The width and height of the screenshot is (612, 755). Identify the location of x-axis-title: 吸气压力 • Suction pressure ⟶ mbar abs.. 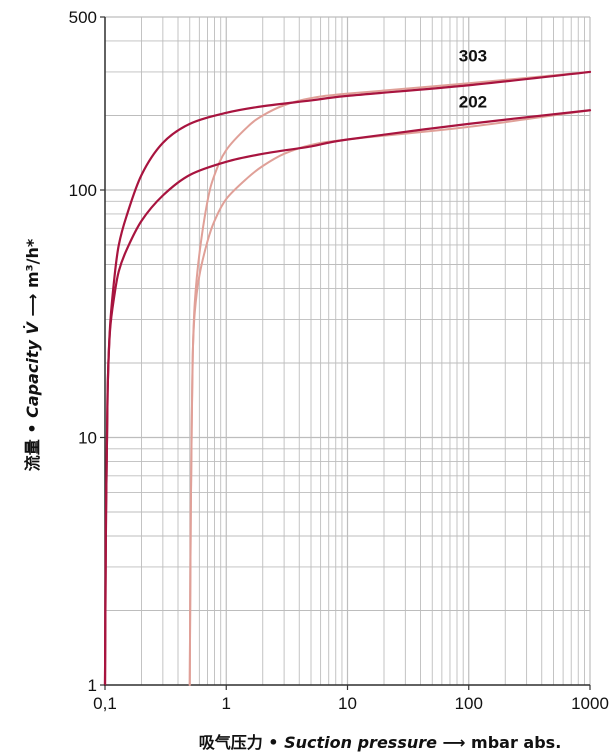
(380, 742).